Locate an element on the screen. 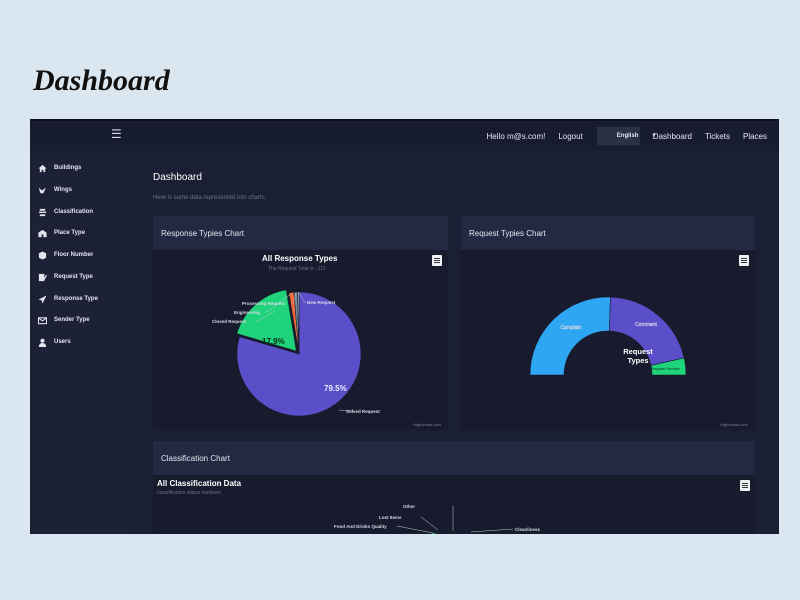 This screenshot has height=600, width=800. sidebar-item-place-type: Place Type is located at coordinates (61, 233).